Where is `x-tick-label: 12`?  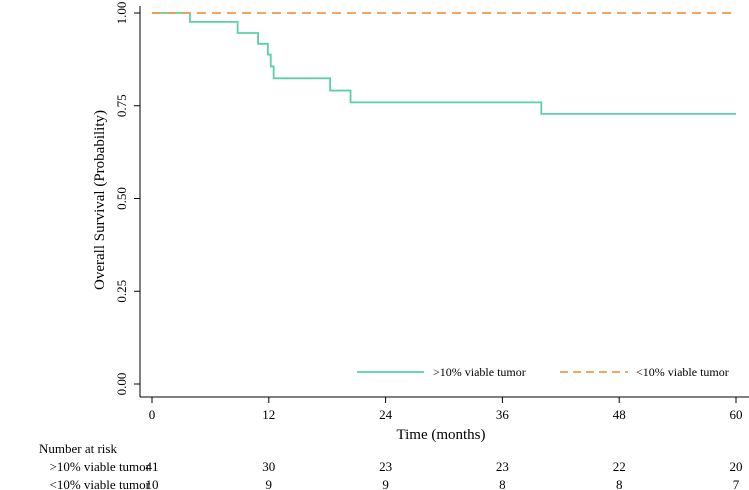
x-tick-label: 12 is located at coordinates (268, 414).